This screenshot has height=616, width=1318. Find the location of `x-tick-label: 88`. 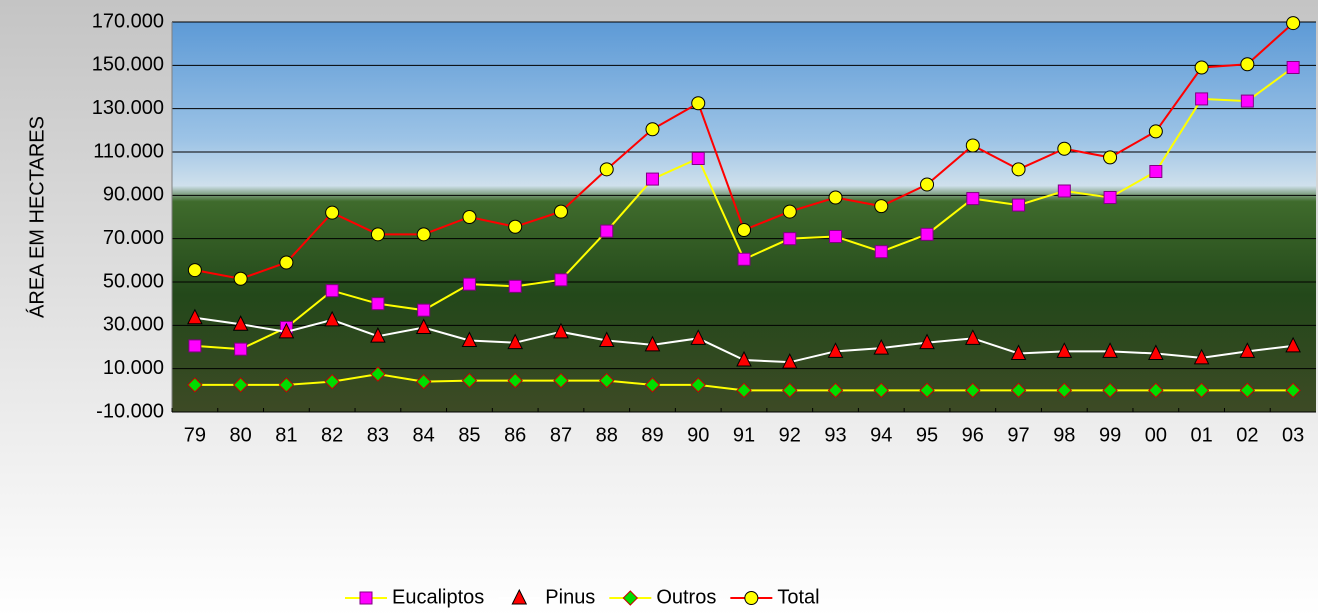

x-tick-label: 88 is located at coordinates (607, 435).